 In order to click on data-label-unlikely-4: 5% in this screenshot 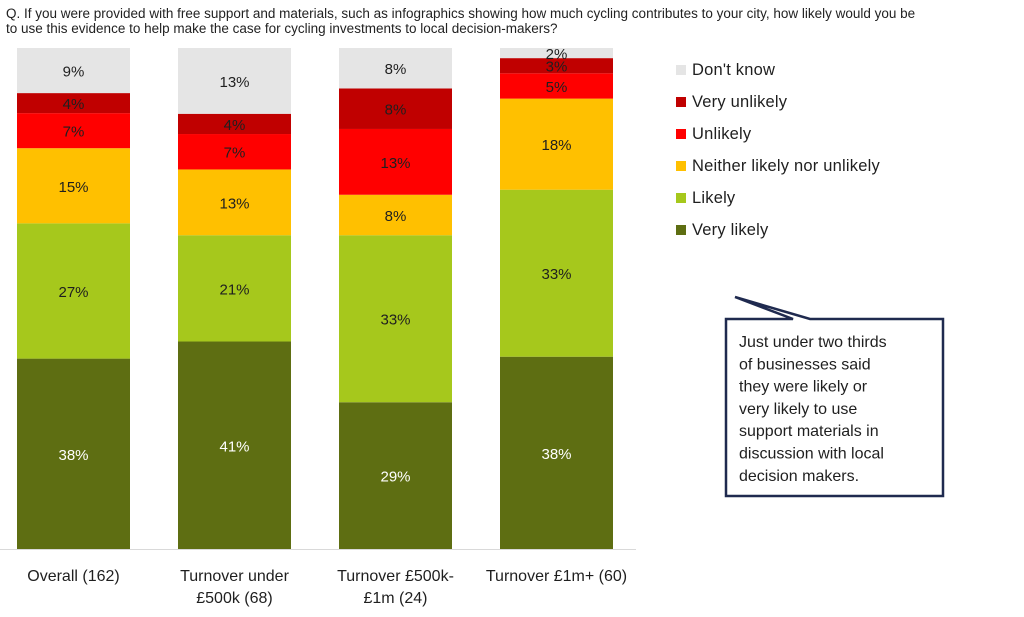, I will do `click(557, 87)`.